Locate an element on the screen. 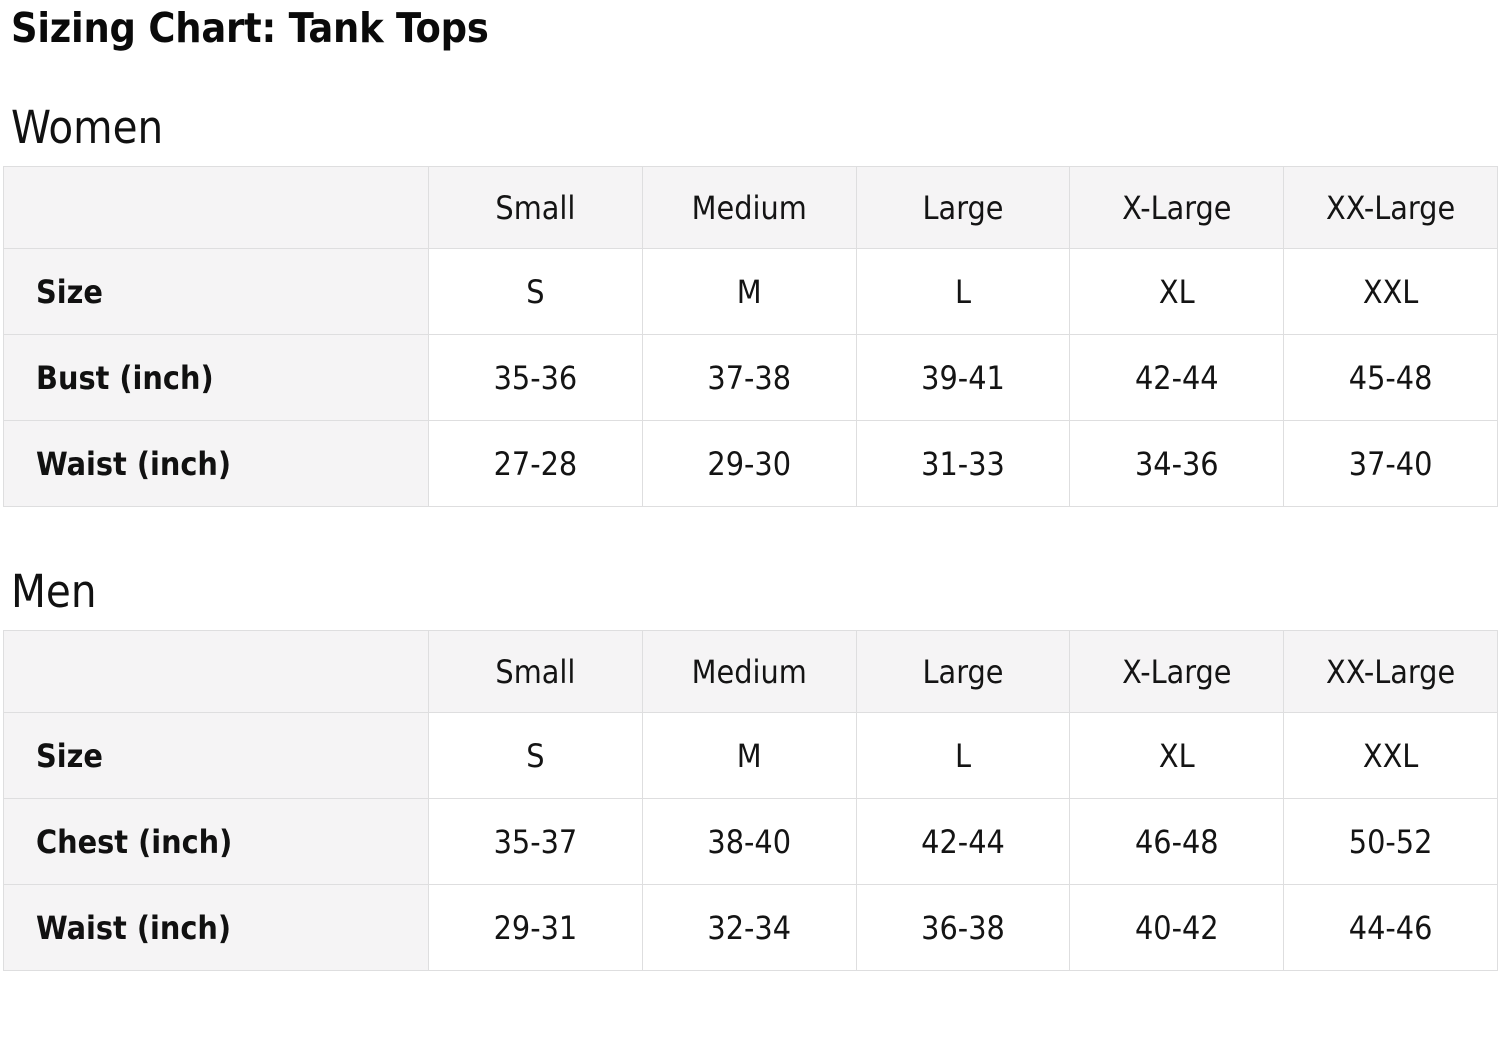 The width and height of the screenshot is (1500, 1044). cell-bust-xx-large: 45-48 is located at coordinates (1390, 377).